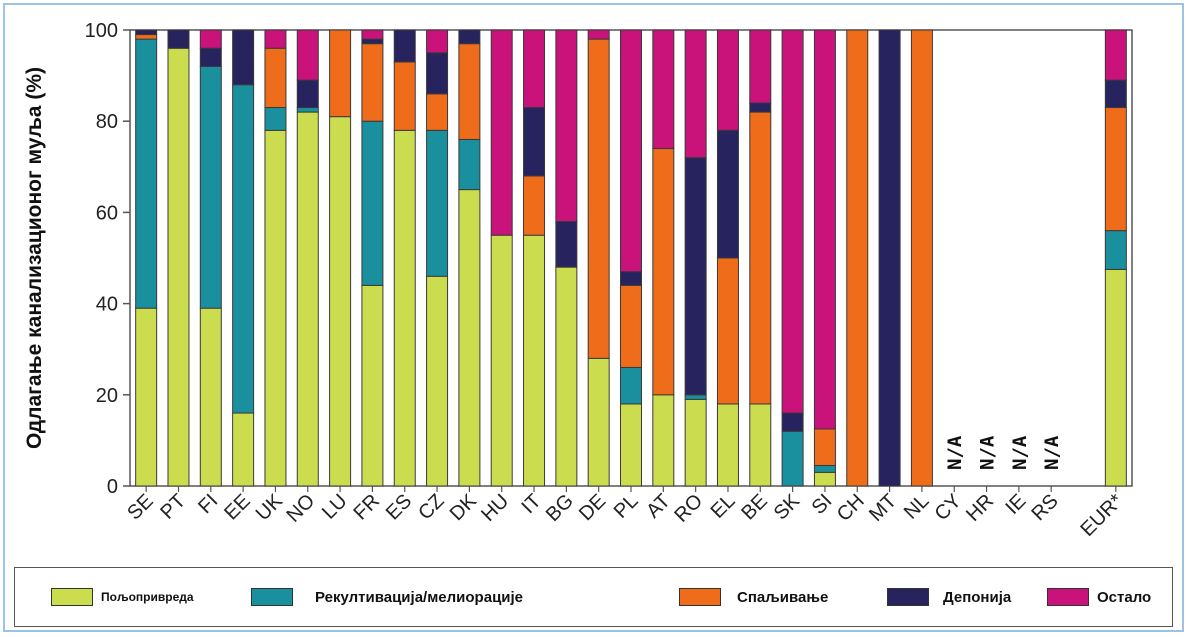 The width and height of the screenshot is (1189, 637). I want to click on legend-label-incineration: Спаљивање, so click(783, 597).